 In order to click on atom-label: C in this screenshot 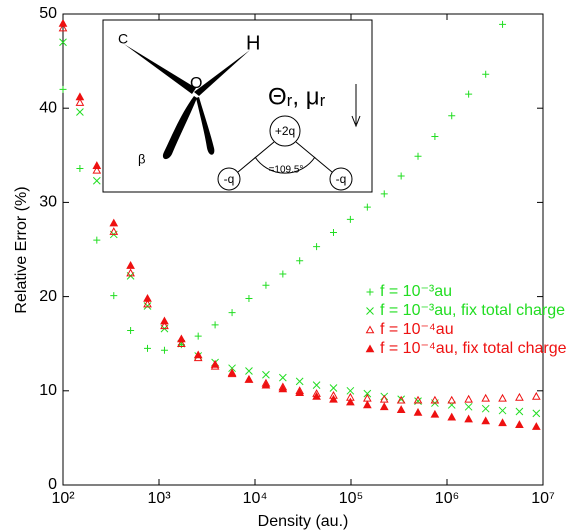, I will do `click(123, 39)`.